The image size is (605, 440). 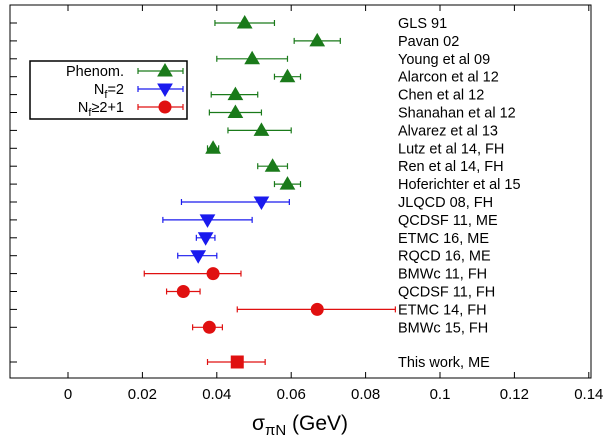 I want to click on x-axis-label-sub: πN, so click(x=275, y=430).